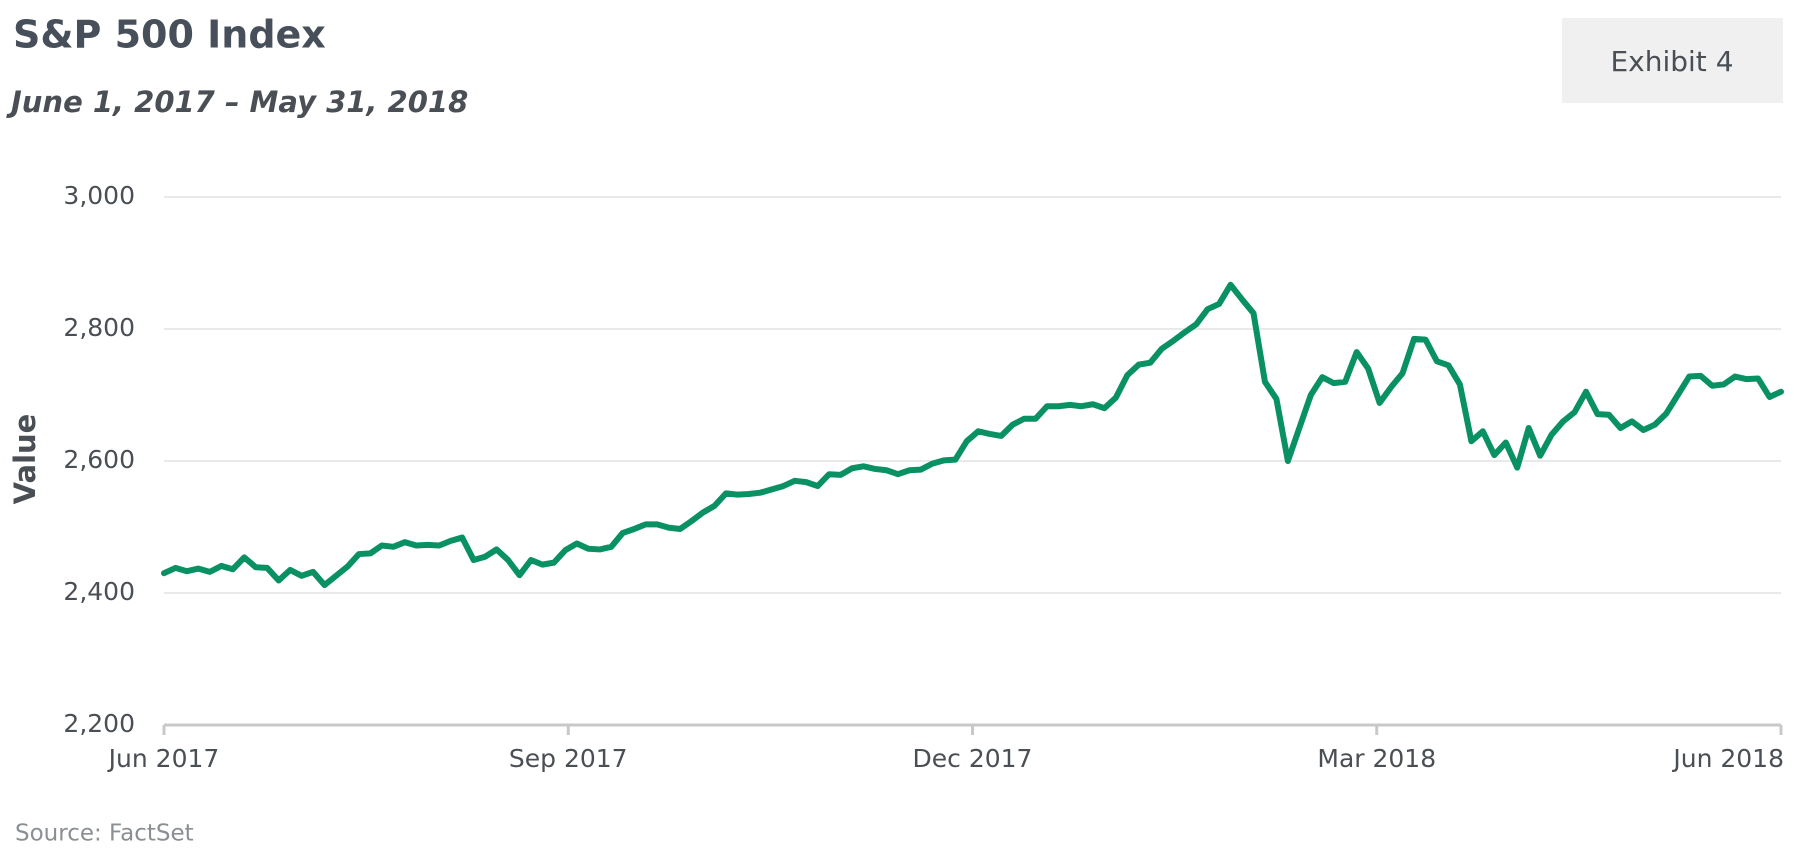 This screenshot has height=857, width=1798. I want to click on y-tick-label: 2,800, so click(99, 327).